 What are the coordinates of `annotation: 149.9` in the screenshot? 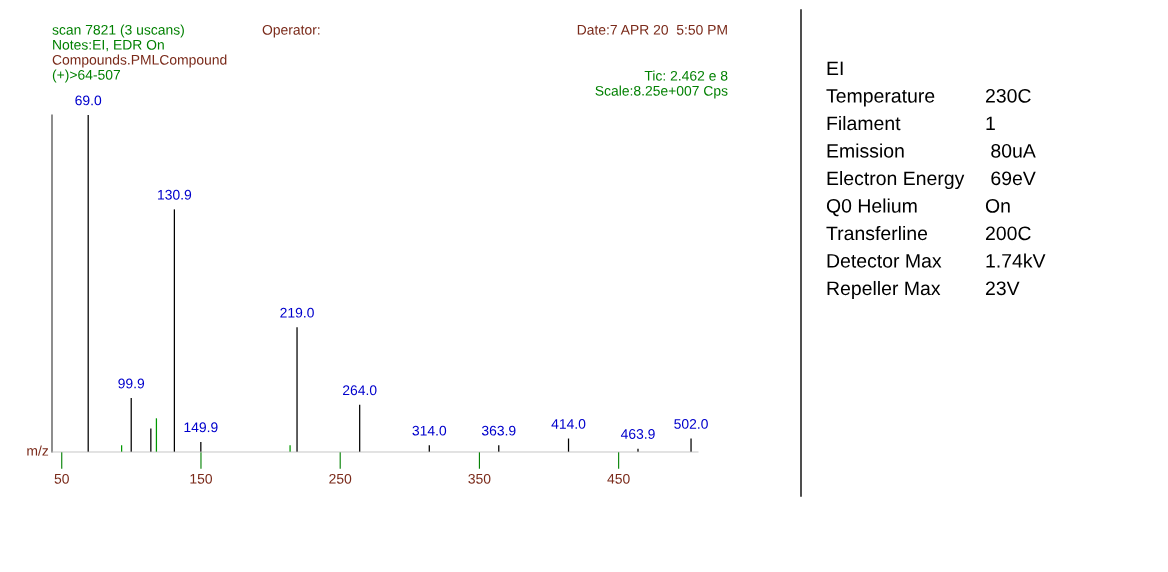 It's located at (201, 427).